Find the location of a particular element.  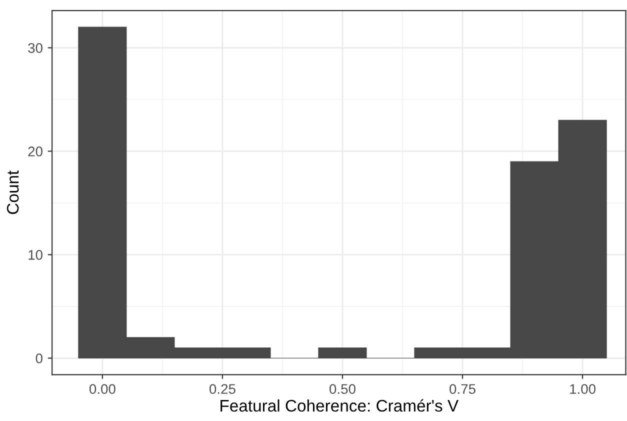

y-axis-title: Count is located at coordinates (12, 192).